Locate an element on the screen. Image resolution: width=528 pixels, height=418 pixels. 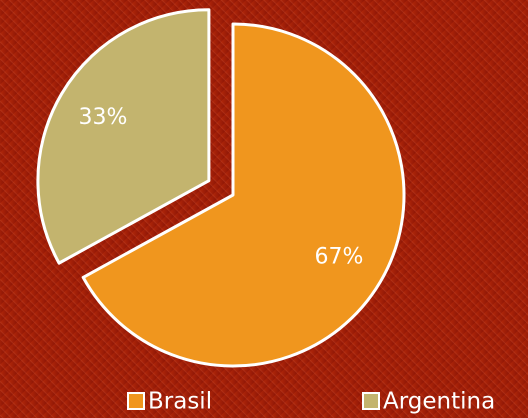
legend: Brasil Argentina is located at coordinates (311, 402).